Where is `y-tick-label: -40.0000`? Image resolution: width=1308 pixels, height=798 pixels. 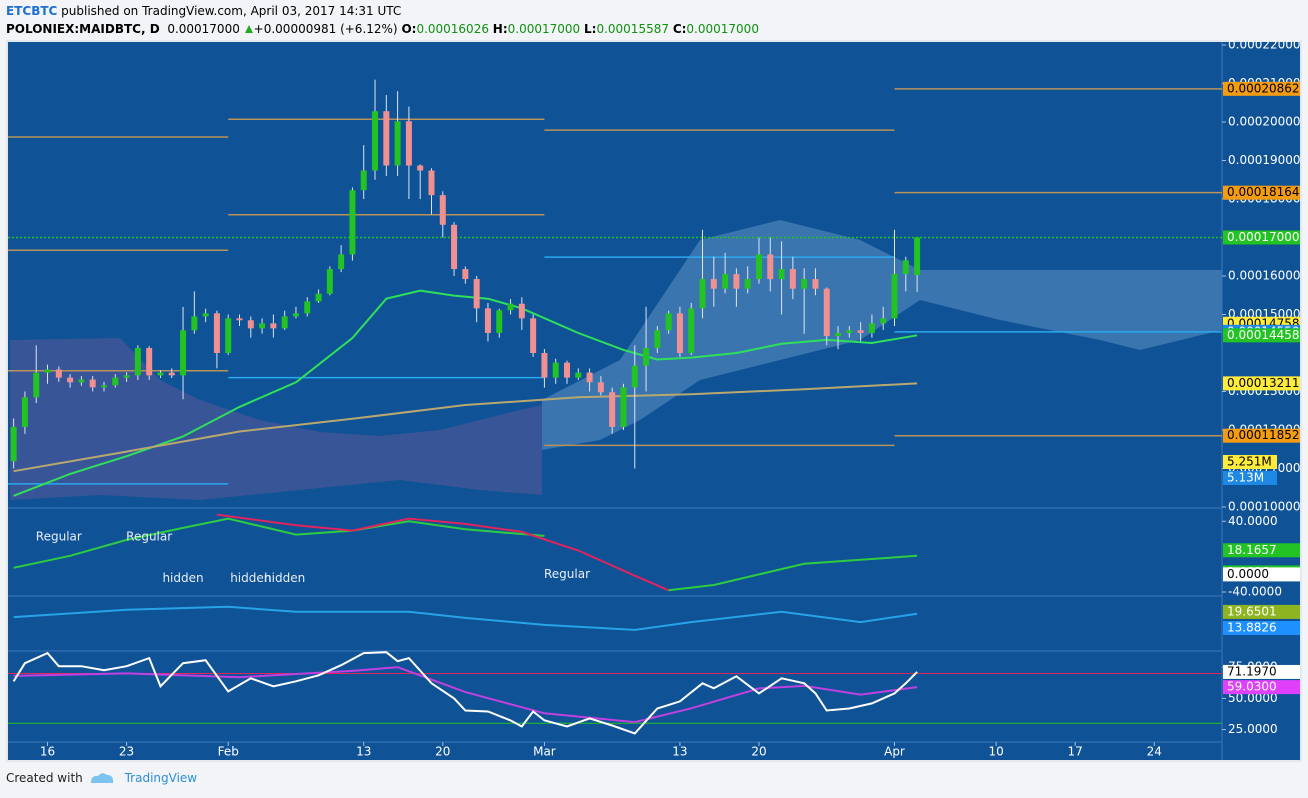 y-tick-label: -40.0000 is located at coordinates (1255, 592).